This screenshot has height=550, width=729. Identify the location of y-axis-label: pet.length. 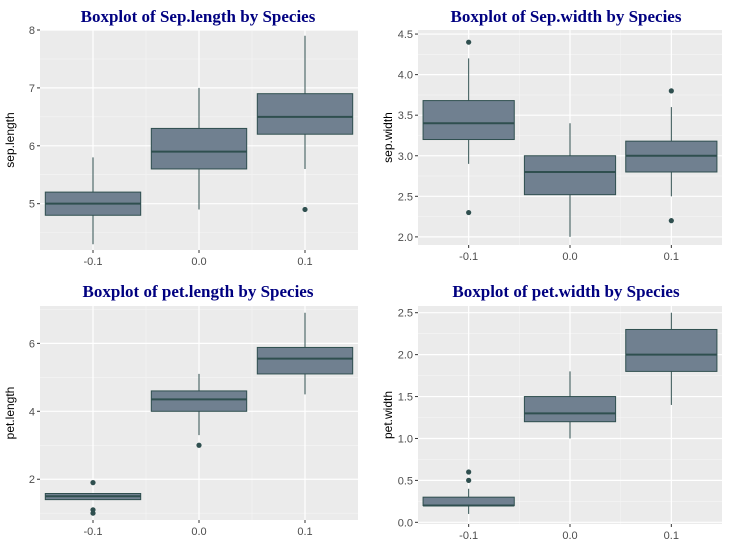
(10, 413).